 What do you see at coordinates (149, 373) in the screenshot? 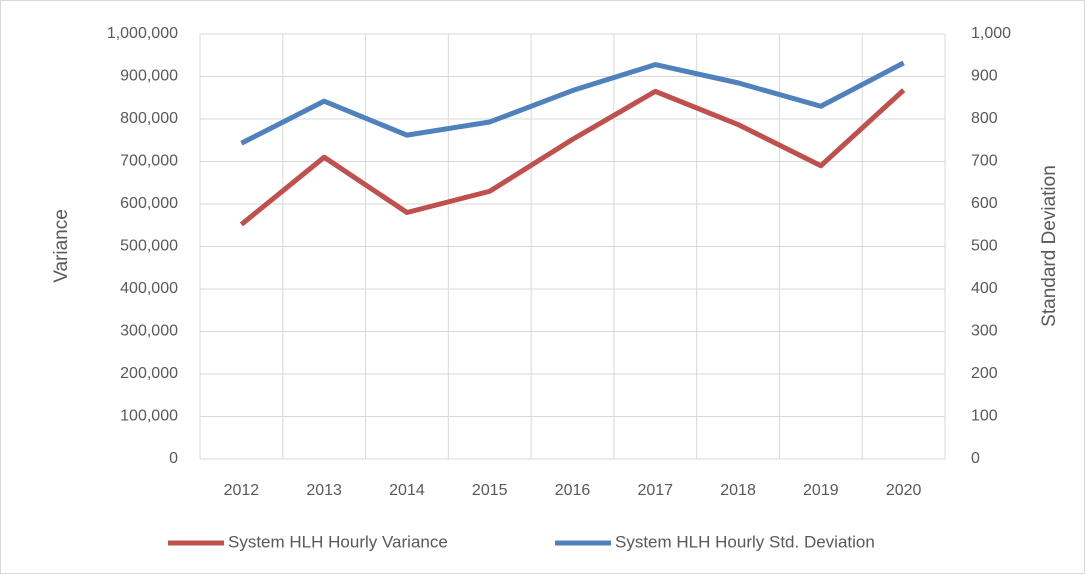
I see `y-tick-label: 200,000` at bounding box center [149, 373].